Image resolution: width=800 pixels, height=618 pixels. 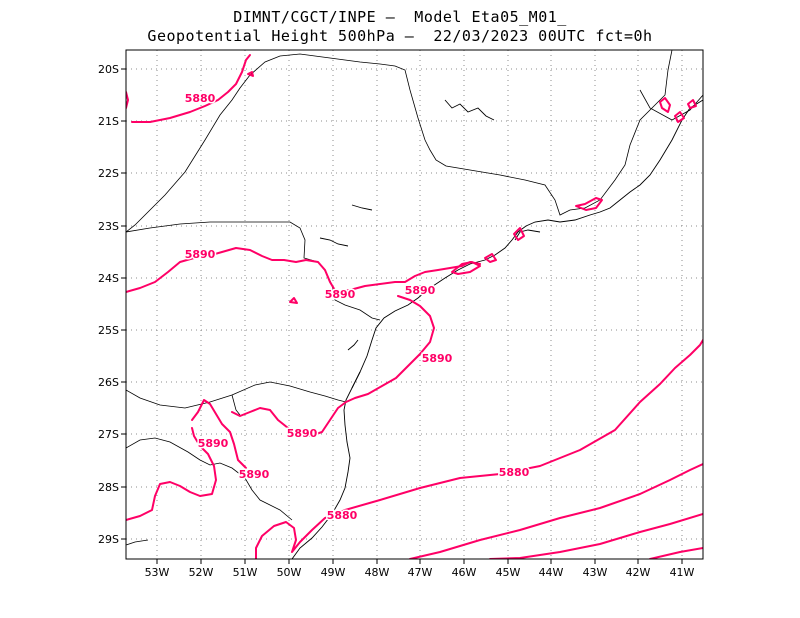 What do you see at coordinates (245, 572) in the screenshot?
I see `lon-label: 51W` at bounding box center [245, 572].